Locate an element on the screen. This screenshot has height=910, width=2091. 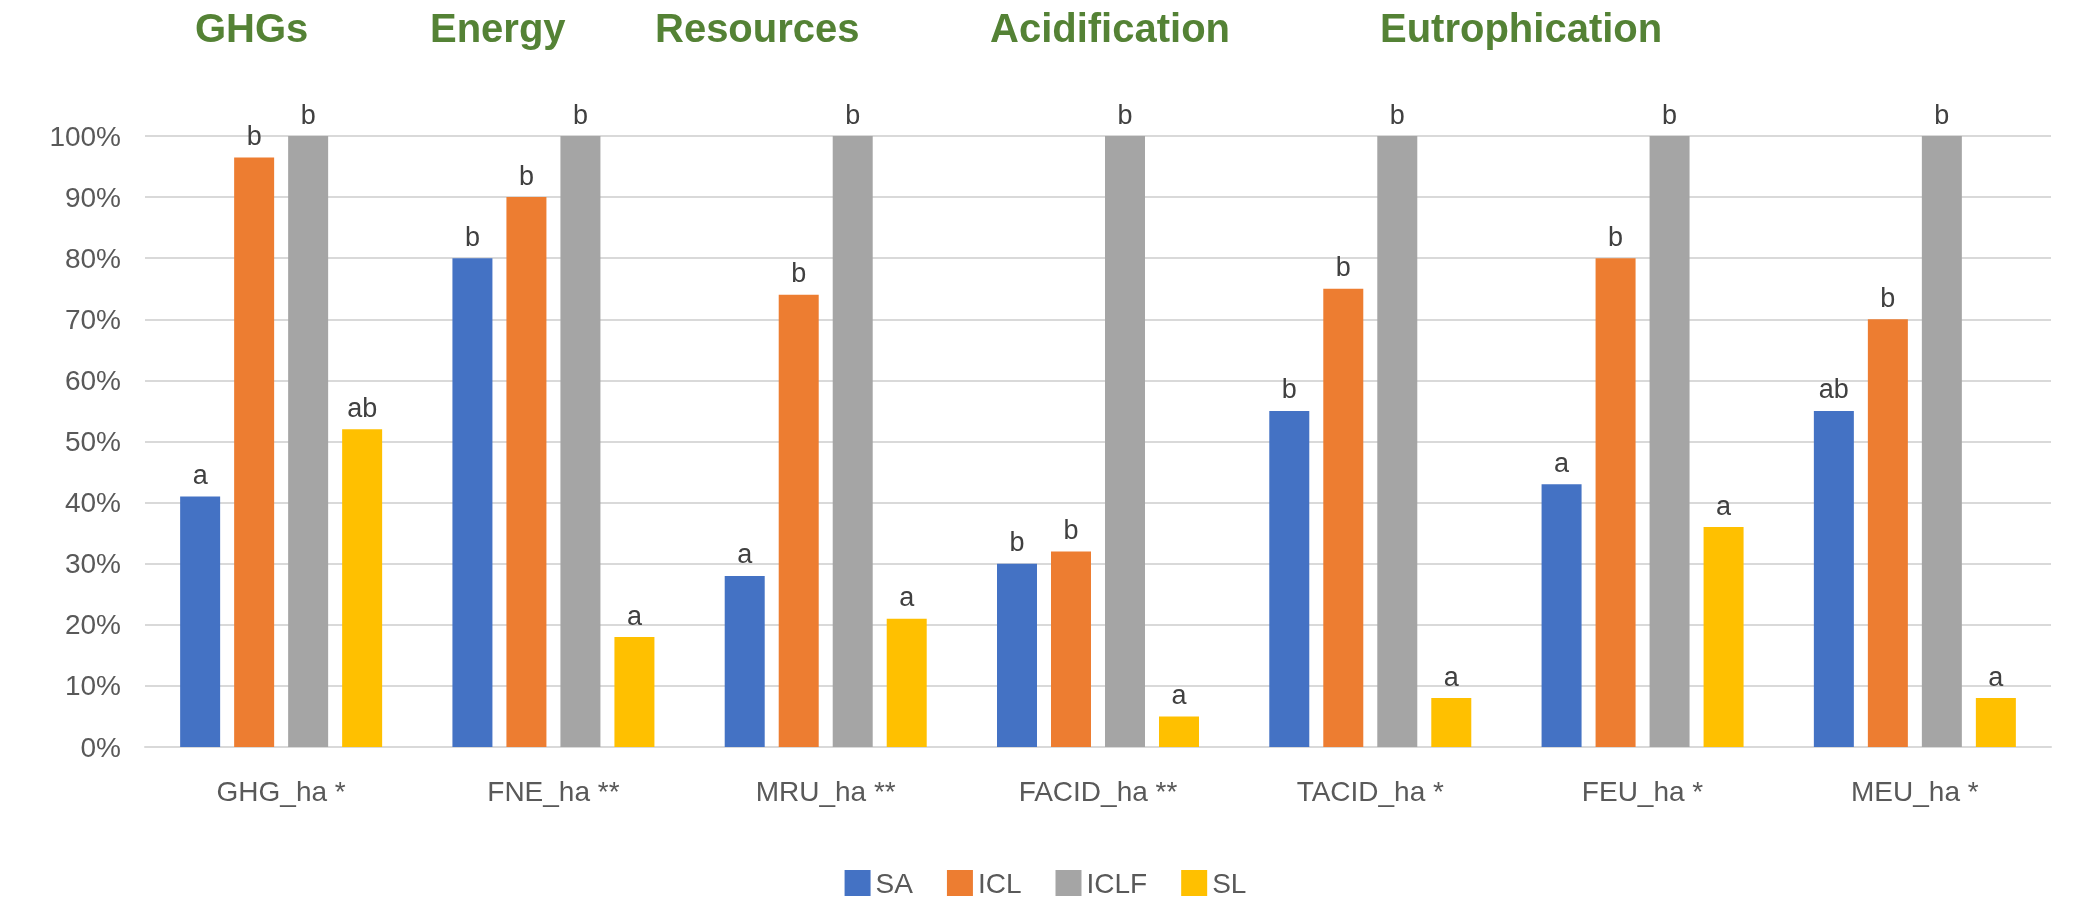
y-tick-label: 70% is located at coordinates (92, 319).